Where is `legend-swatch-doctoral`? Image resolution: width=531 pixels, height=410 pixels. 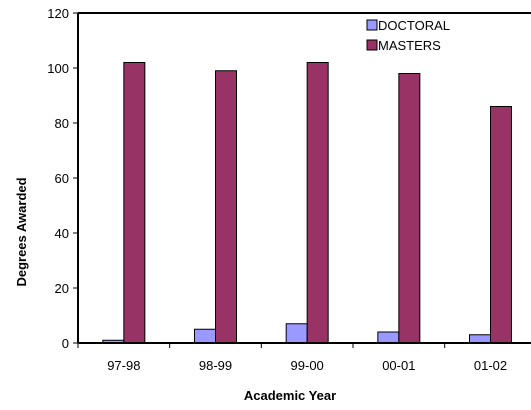
legend-swatch-doctoral is located at coordinates (372, 25).